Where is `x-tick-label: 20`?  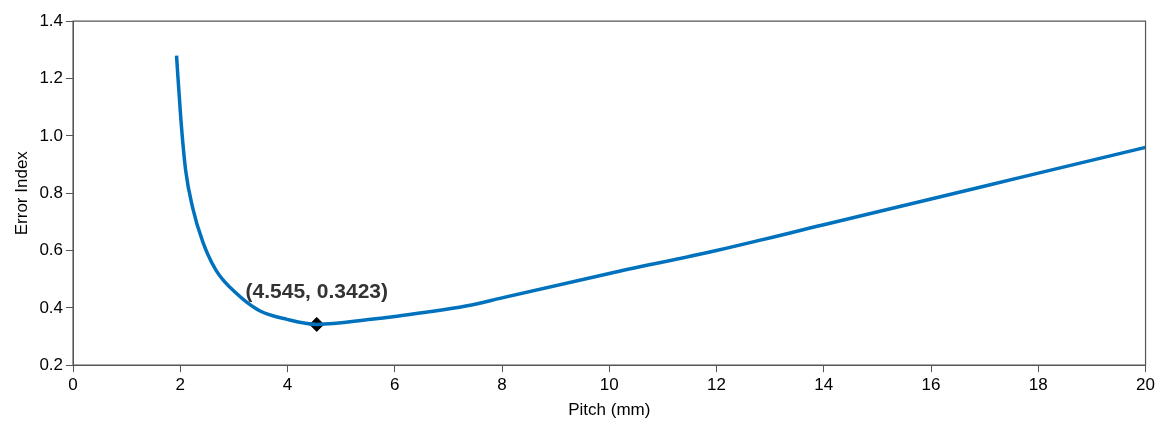
x-tick-label: 20 is located at coordinates (1146, 385).